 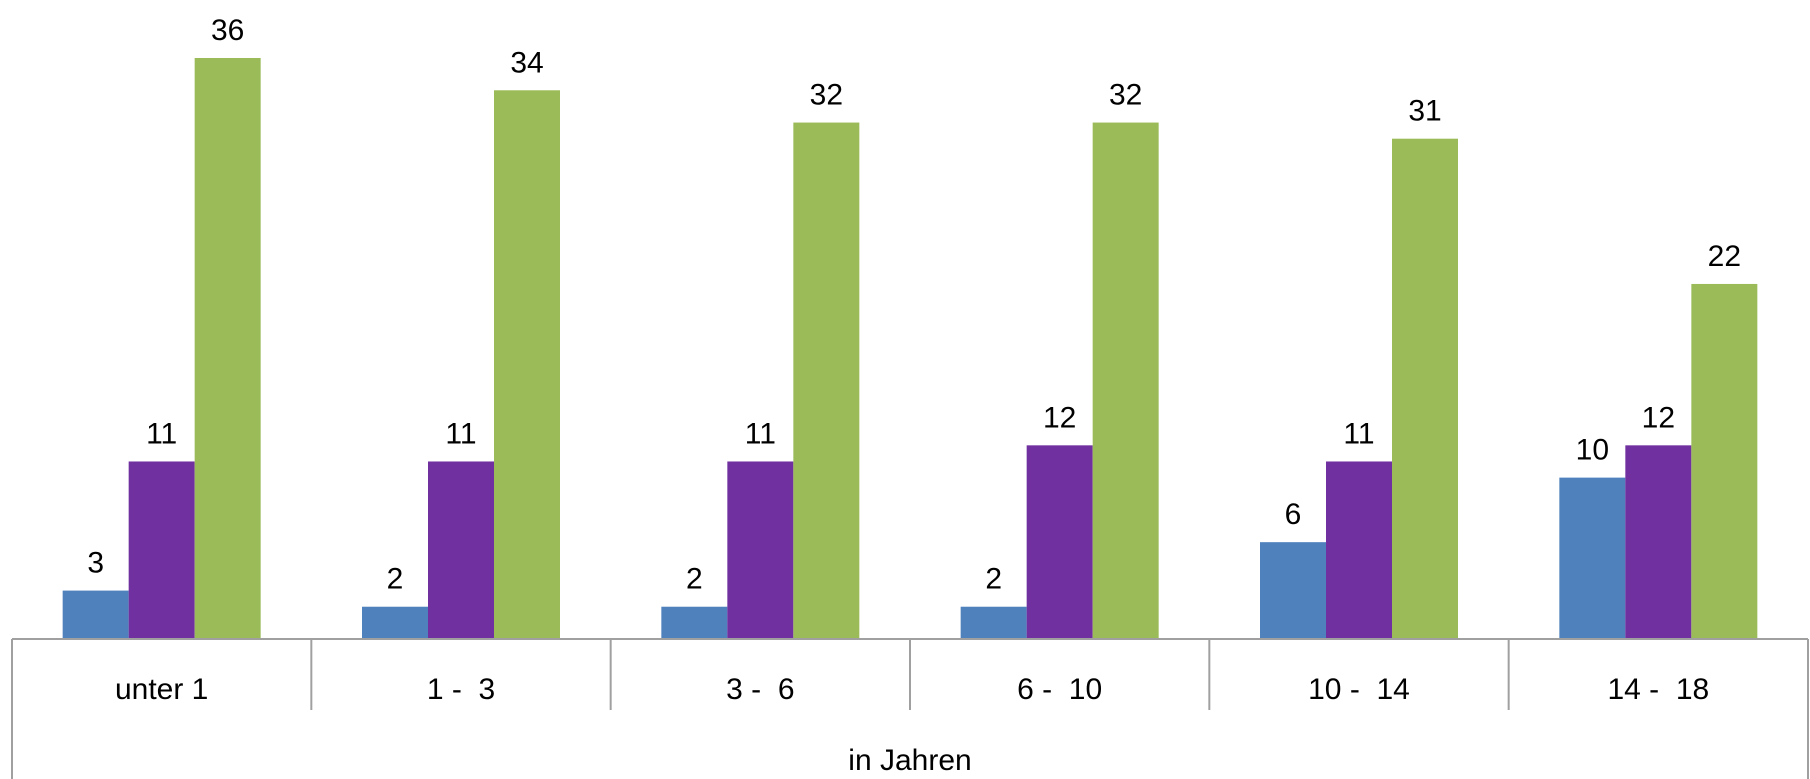 I want to click on bar-s1-c3, so click(x=694, y=622).